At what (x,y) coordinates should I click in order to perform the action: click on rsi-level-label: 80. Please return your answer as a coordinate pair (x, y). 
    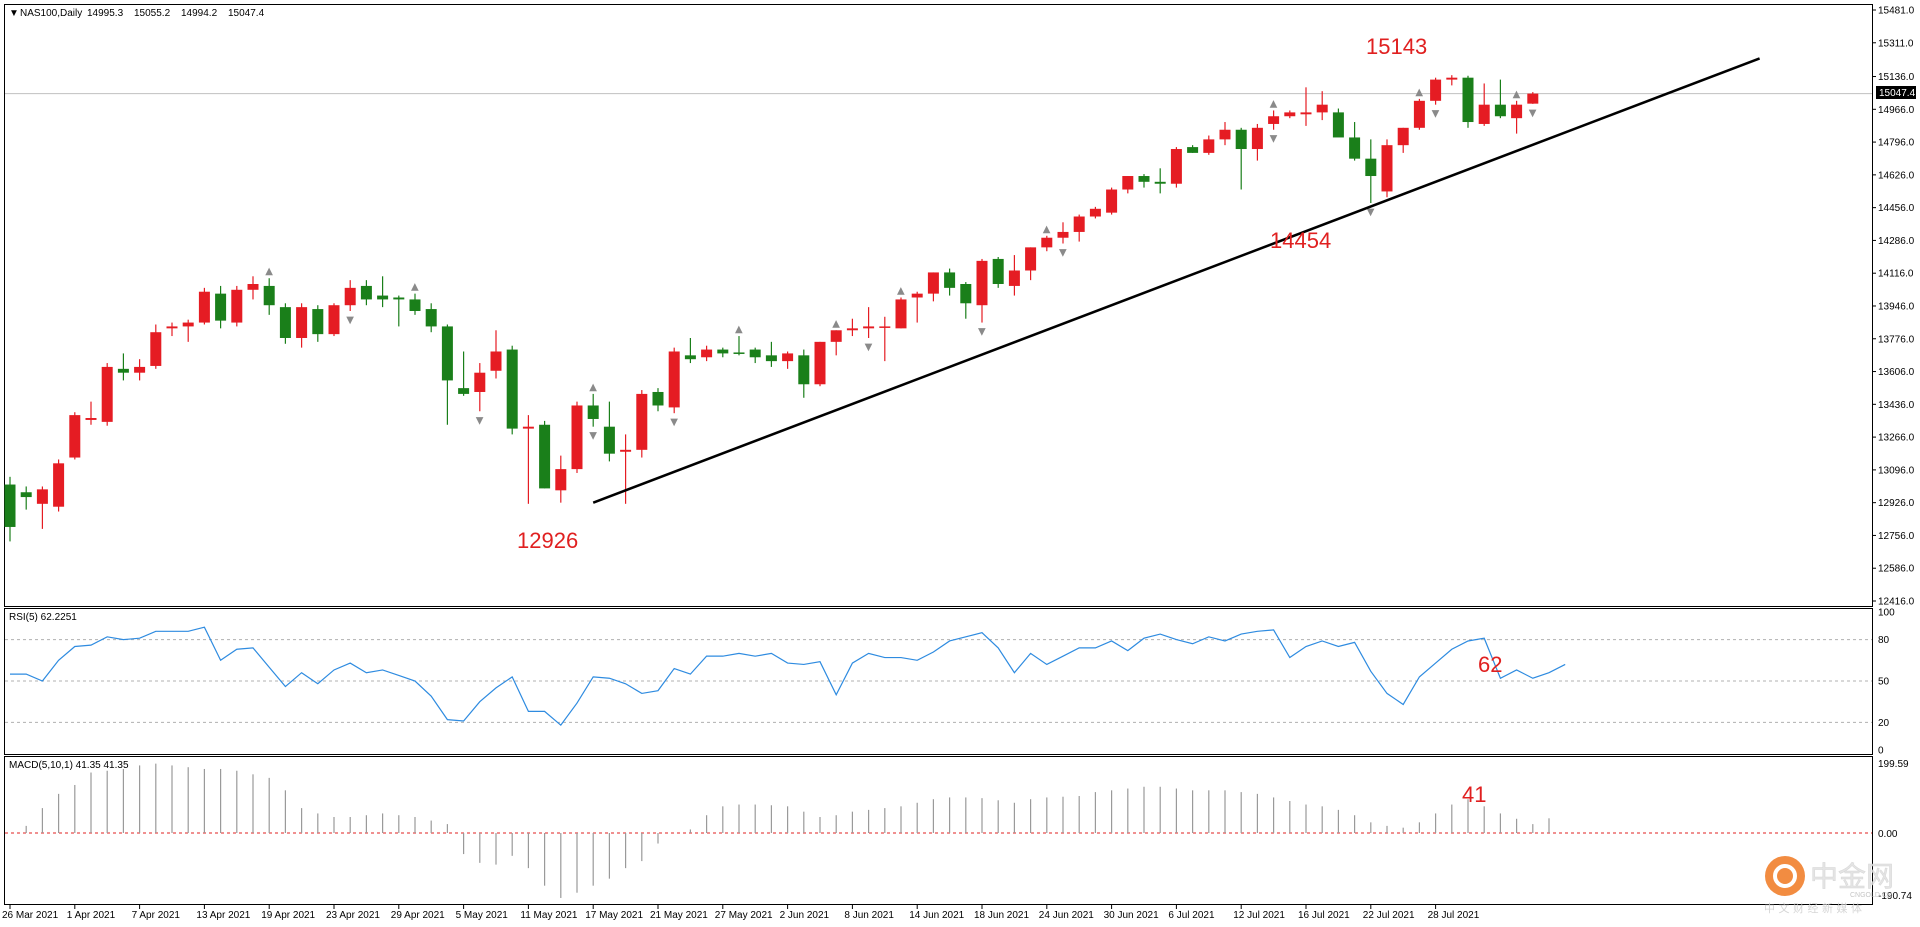
    Looking at the image, I should click on (1884, 640).